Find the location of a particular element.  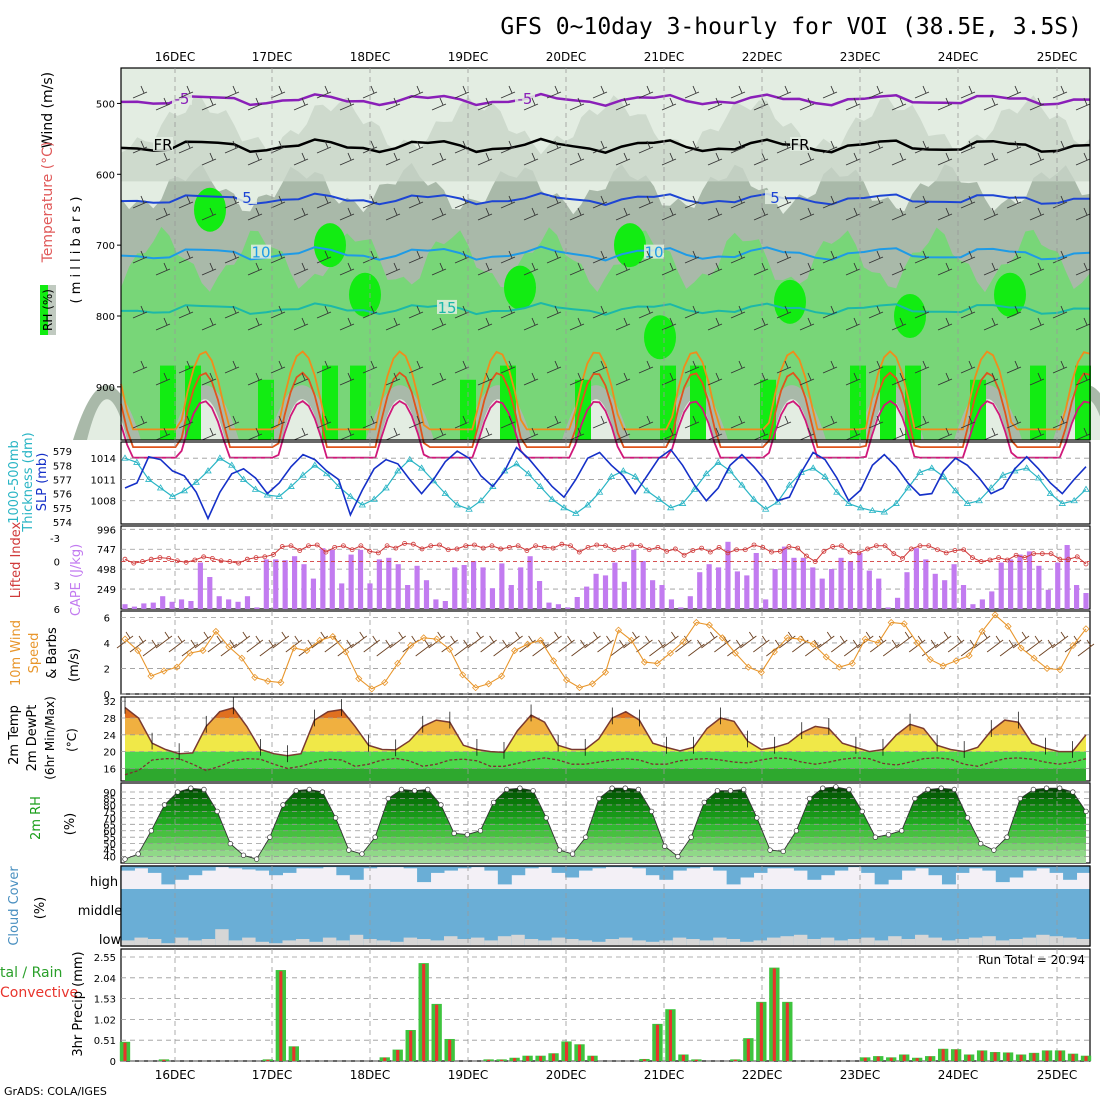

cloud-level-low: low is located at coordinates (110, 940).